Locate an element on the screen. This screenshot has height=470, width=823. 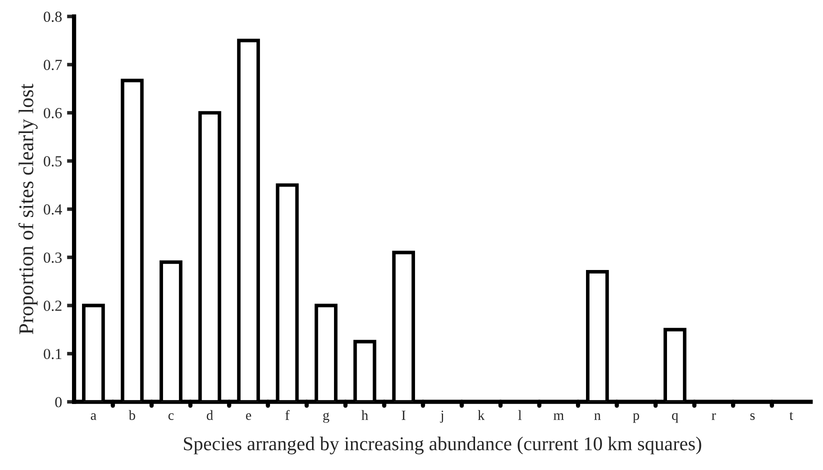
x-tick-label: s is located at coordinates (752, 416).